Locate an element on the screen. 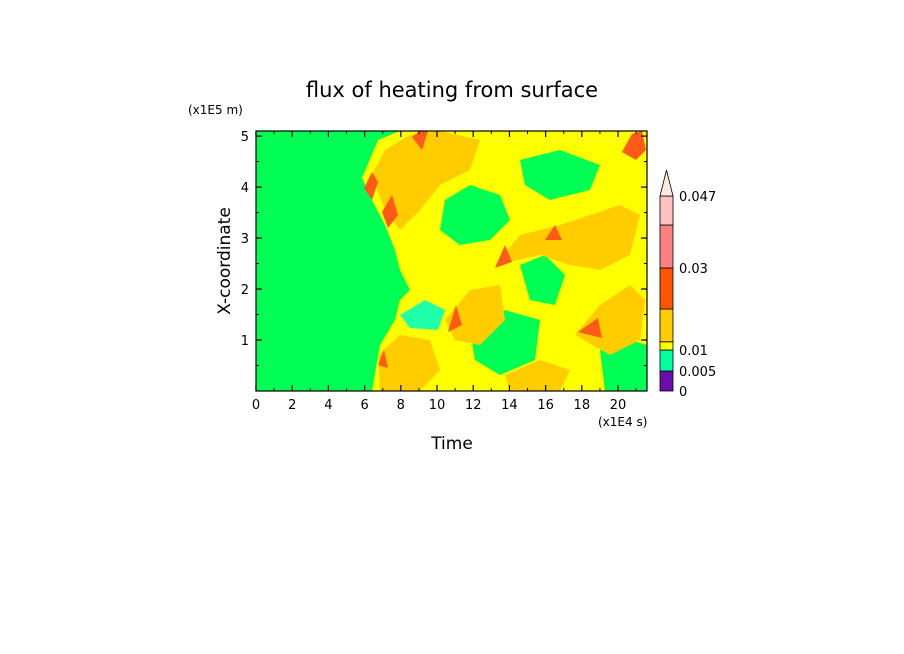  x-tick-label: 0 is located at coordinates (256, 405).